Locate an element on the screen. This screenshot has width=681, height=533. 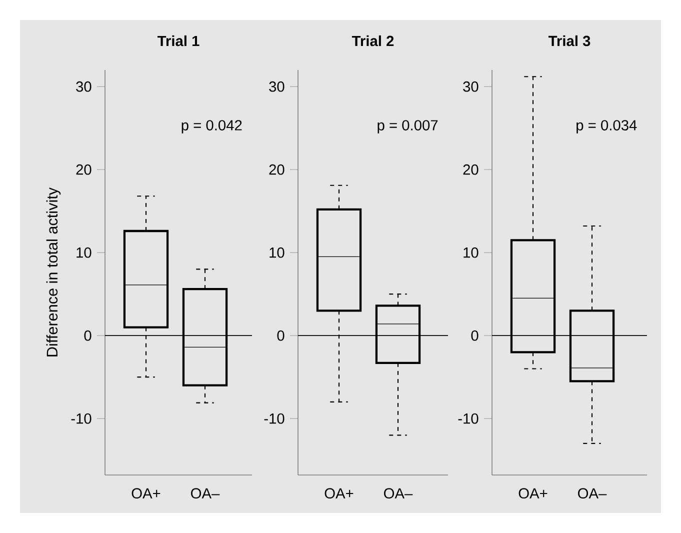
y-axis-title: Difference in total activity is located at coordinates (53, 271).